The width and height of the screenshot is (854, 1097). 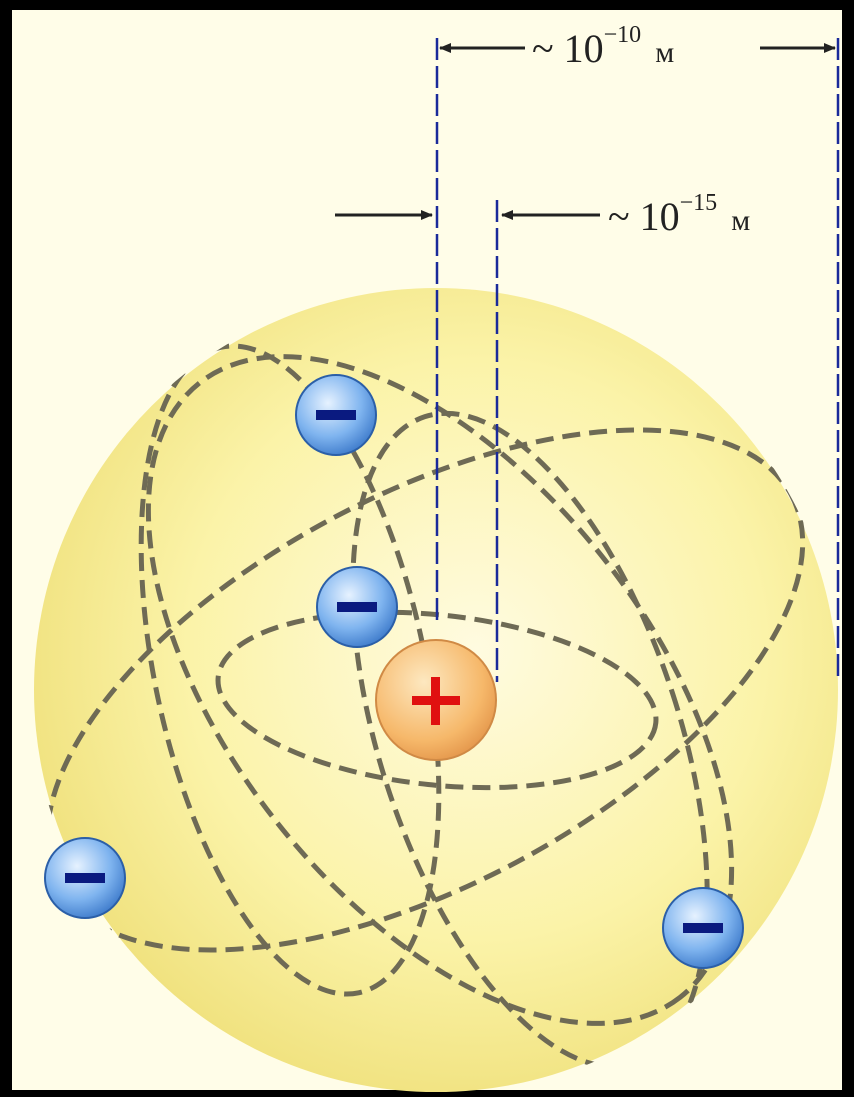 I want to click on exponent: −15, so click(x=699, y=203).